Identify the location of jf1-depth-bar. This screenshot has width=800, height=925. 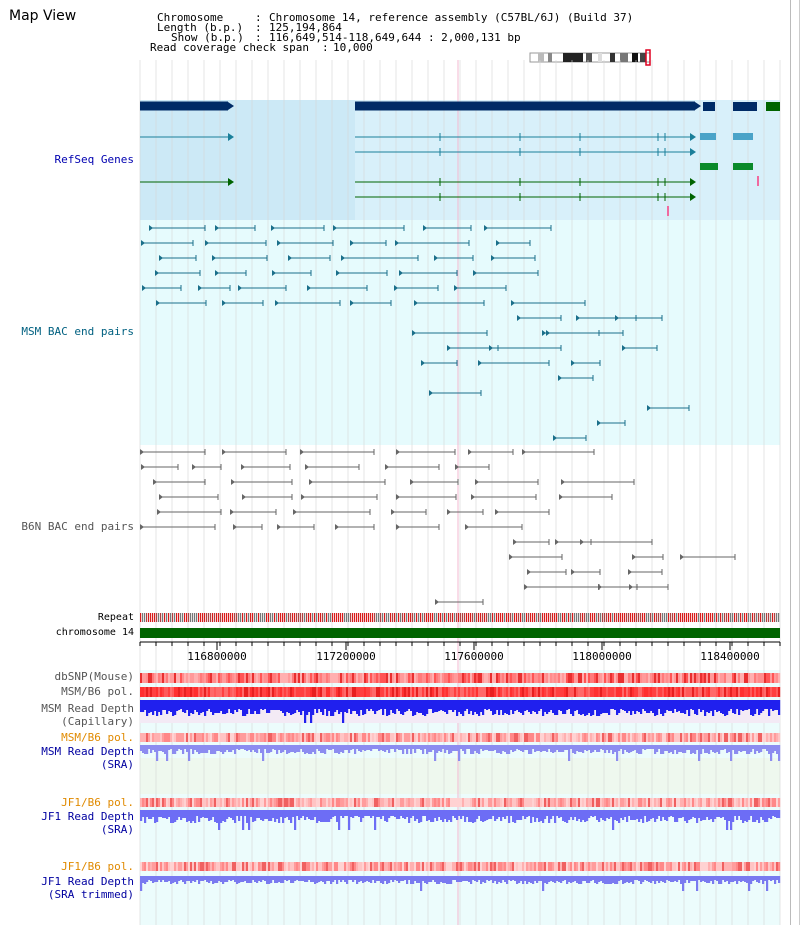
(779, 814).